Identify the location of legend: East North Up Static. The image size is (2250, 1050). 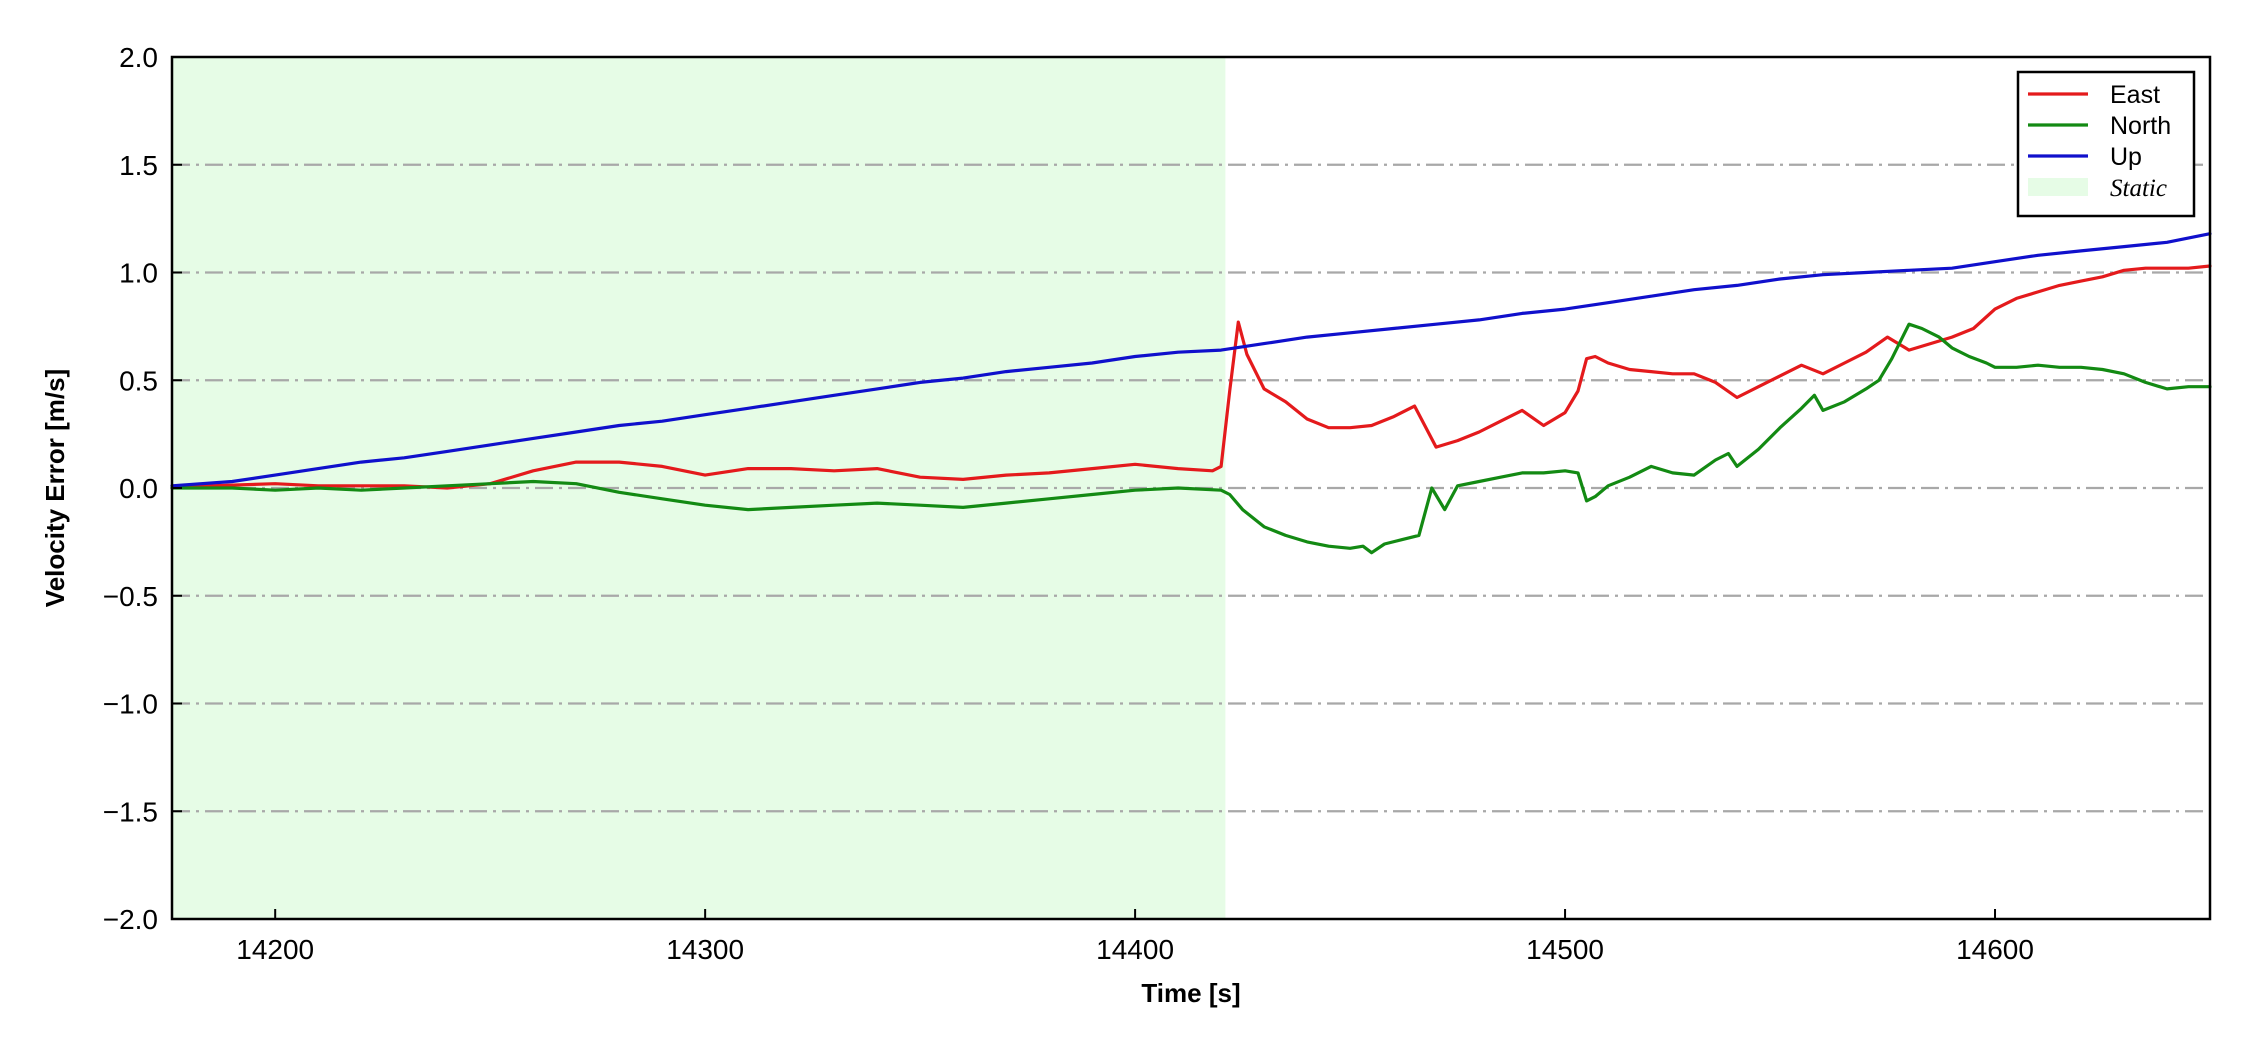
(2106, 144).